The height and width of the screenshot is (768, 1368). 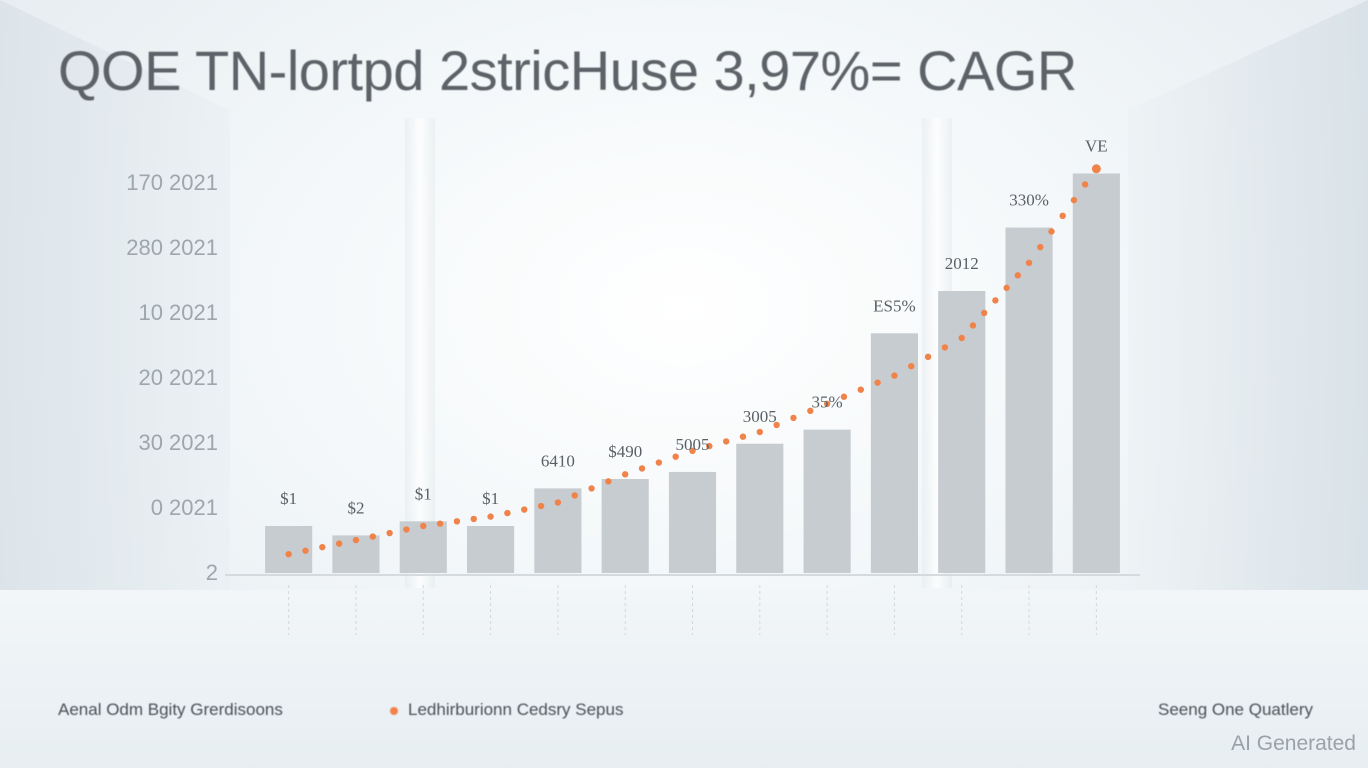 What do you see at coordinates (394, 710) in the screenshot?
I see `legend-line-dot-icon` at bounding box center [394, 710].